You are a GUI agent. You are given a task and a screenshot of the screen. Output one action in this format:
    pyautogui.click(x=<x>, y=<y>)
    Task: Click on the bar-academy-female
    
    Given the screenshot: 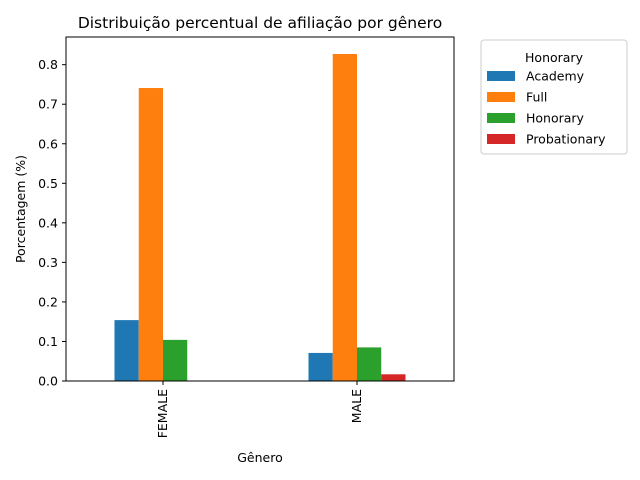 What is the action you would take?
    pyautogui.click(x=126, y=350)
    